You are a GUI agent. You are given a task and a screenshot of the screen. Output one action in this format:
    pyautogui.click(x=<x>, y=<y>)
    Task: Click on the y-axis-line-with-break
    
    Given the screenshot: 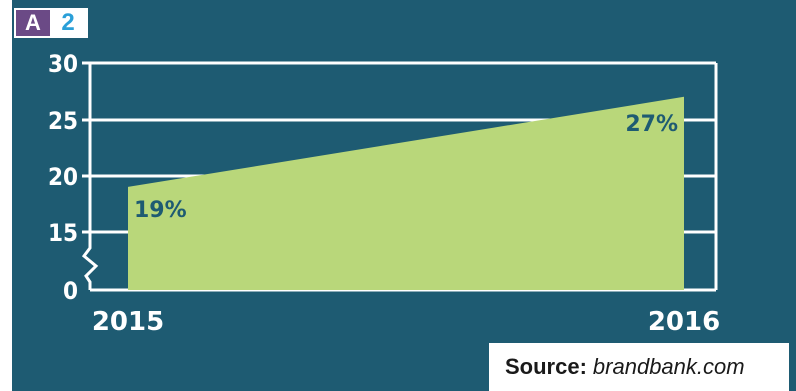 What is the action you would take?
    pyautogui.click(x=90, y=176)
    